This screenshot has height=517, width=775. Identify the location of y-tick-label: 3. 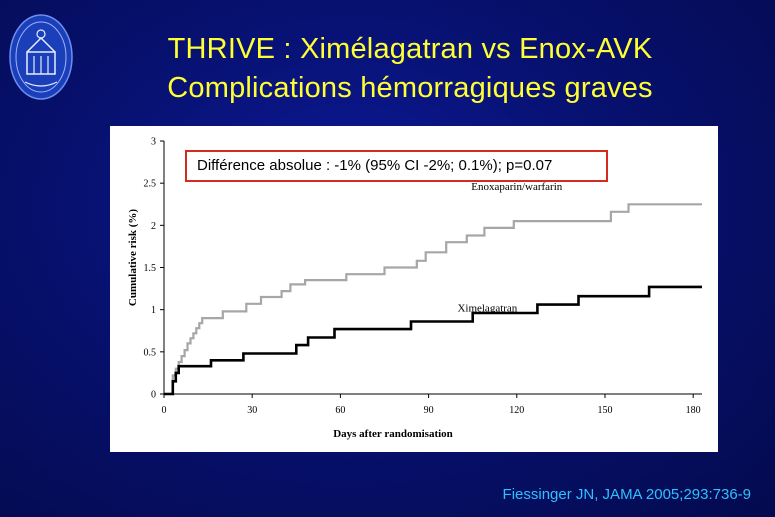
(153, 142).